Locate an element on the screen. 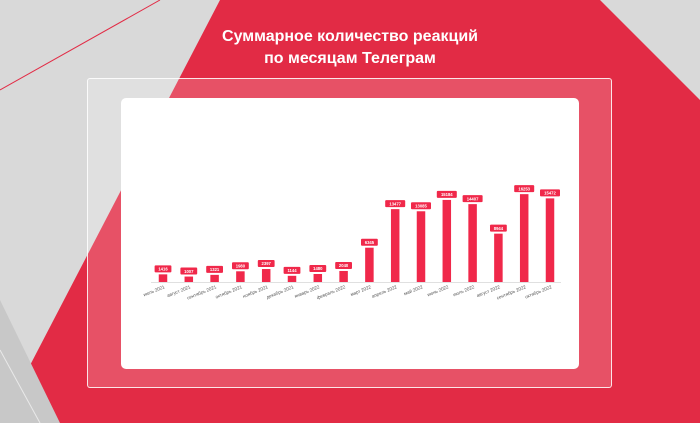 The height and width of the screenshot is (423, 700). x-tick-label: декабрь 2021 is located at coordinates (280, 292).